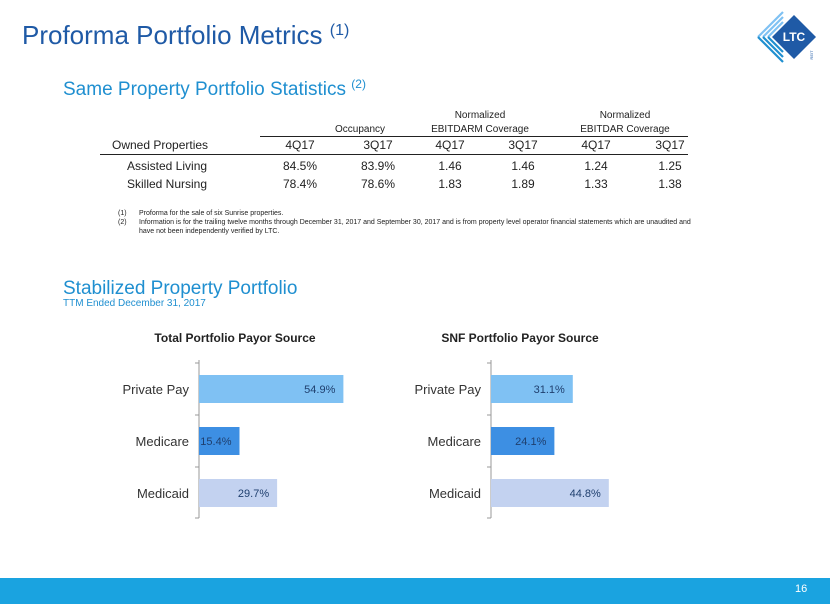 Image resolution: width=830 pixels, height=604 pixels. Describe the element at coordinates (450, 184) in the screenshot. I see `table-cell: 1.83` at that location.